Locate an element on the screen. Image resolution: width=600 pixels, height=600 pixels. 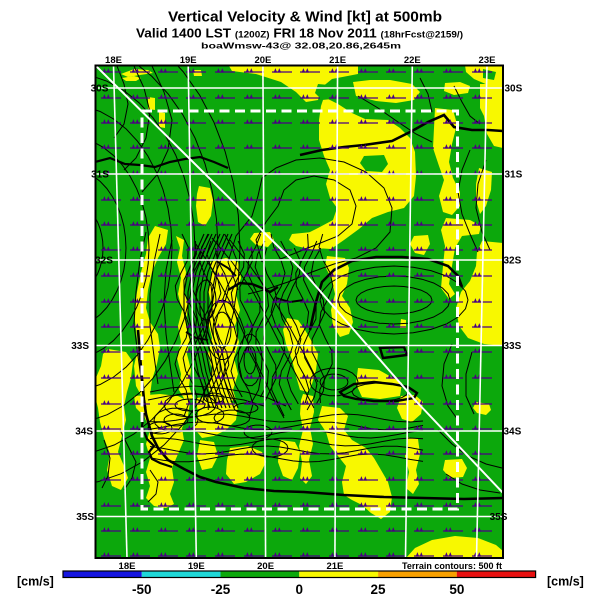
svg-text: -25 is located at coordinates (221, 589).